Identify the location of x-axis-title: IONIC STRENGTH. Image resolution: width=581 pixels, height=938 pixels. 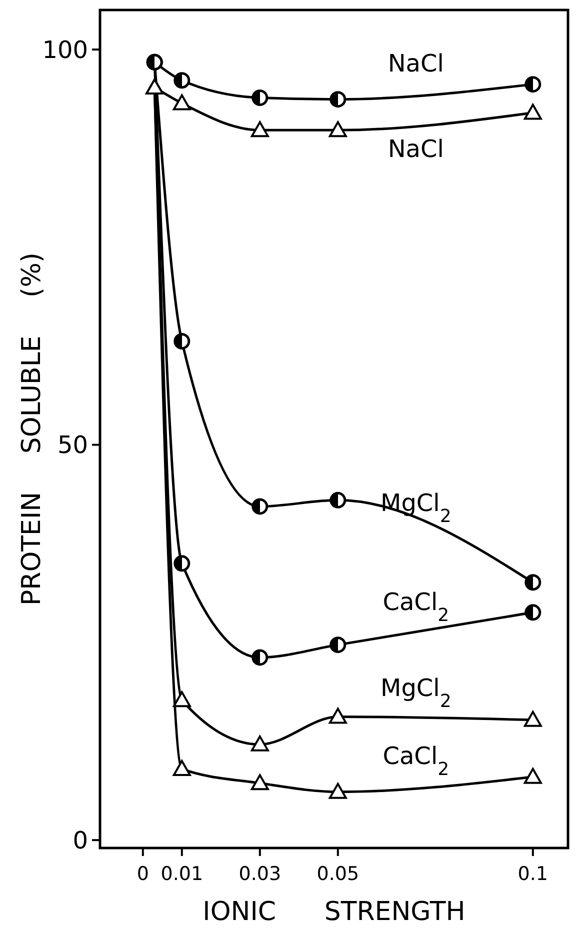
(334, 912).